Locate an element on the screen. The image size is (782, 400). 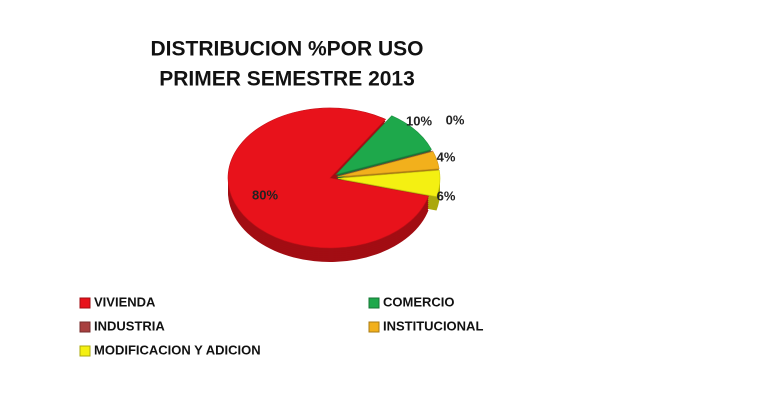
legend-label: VIVIENDA is located at coordinates (125, 301).